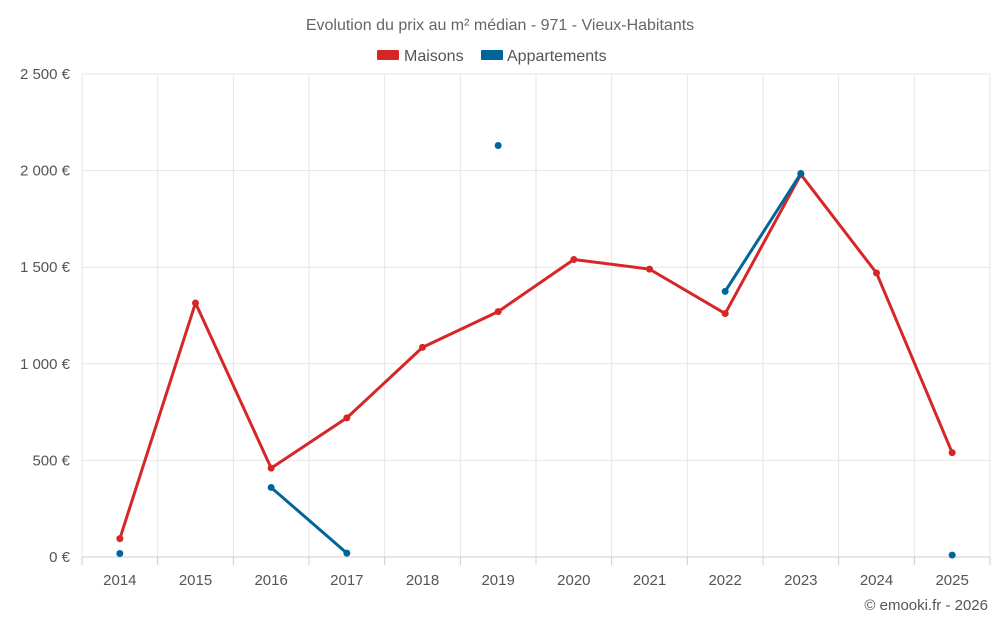  I want to click on legend-swatch-appartements, so click(492, 55).